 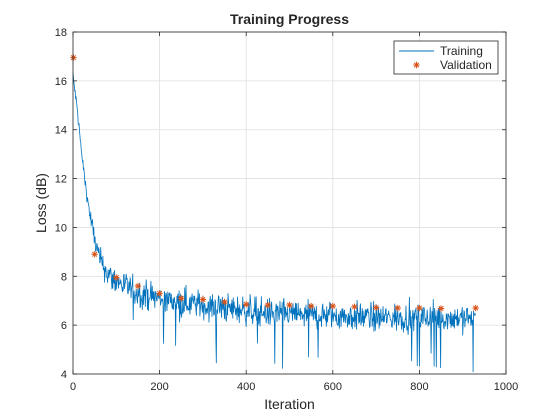 What do you see at coordinates (61, 180) in the screenshot?
I see `y-tick-label: 12` at bounding box center [61, 180].